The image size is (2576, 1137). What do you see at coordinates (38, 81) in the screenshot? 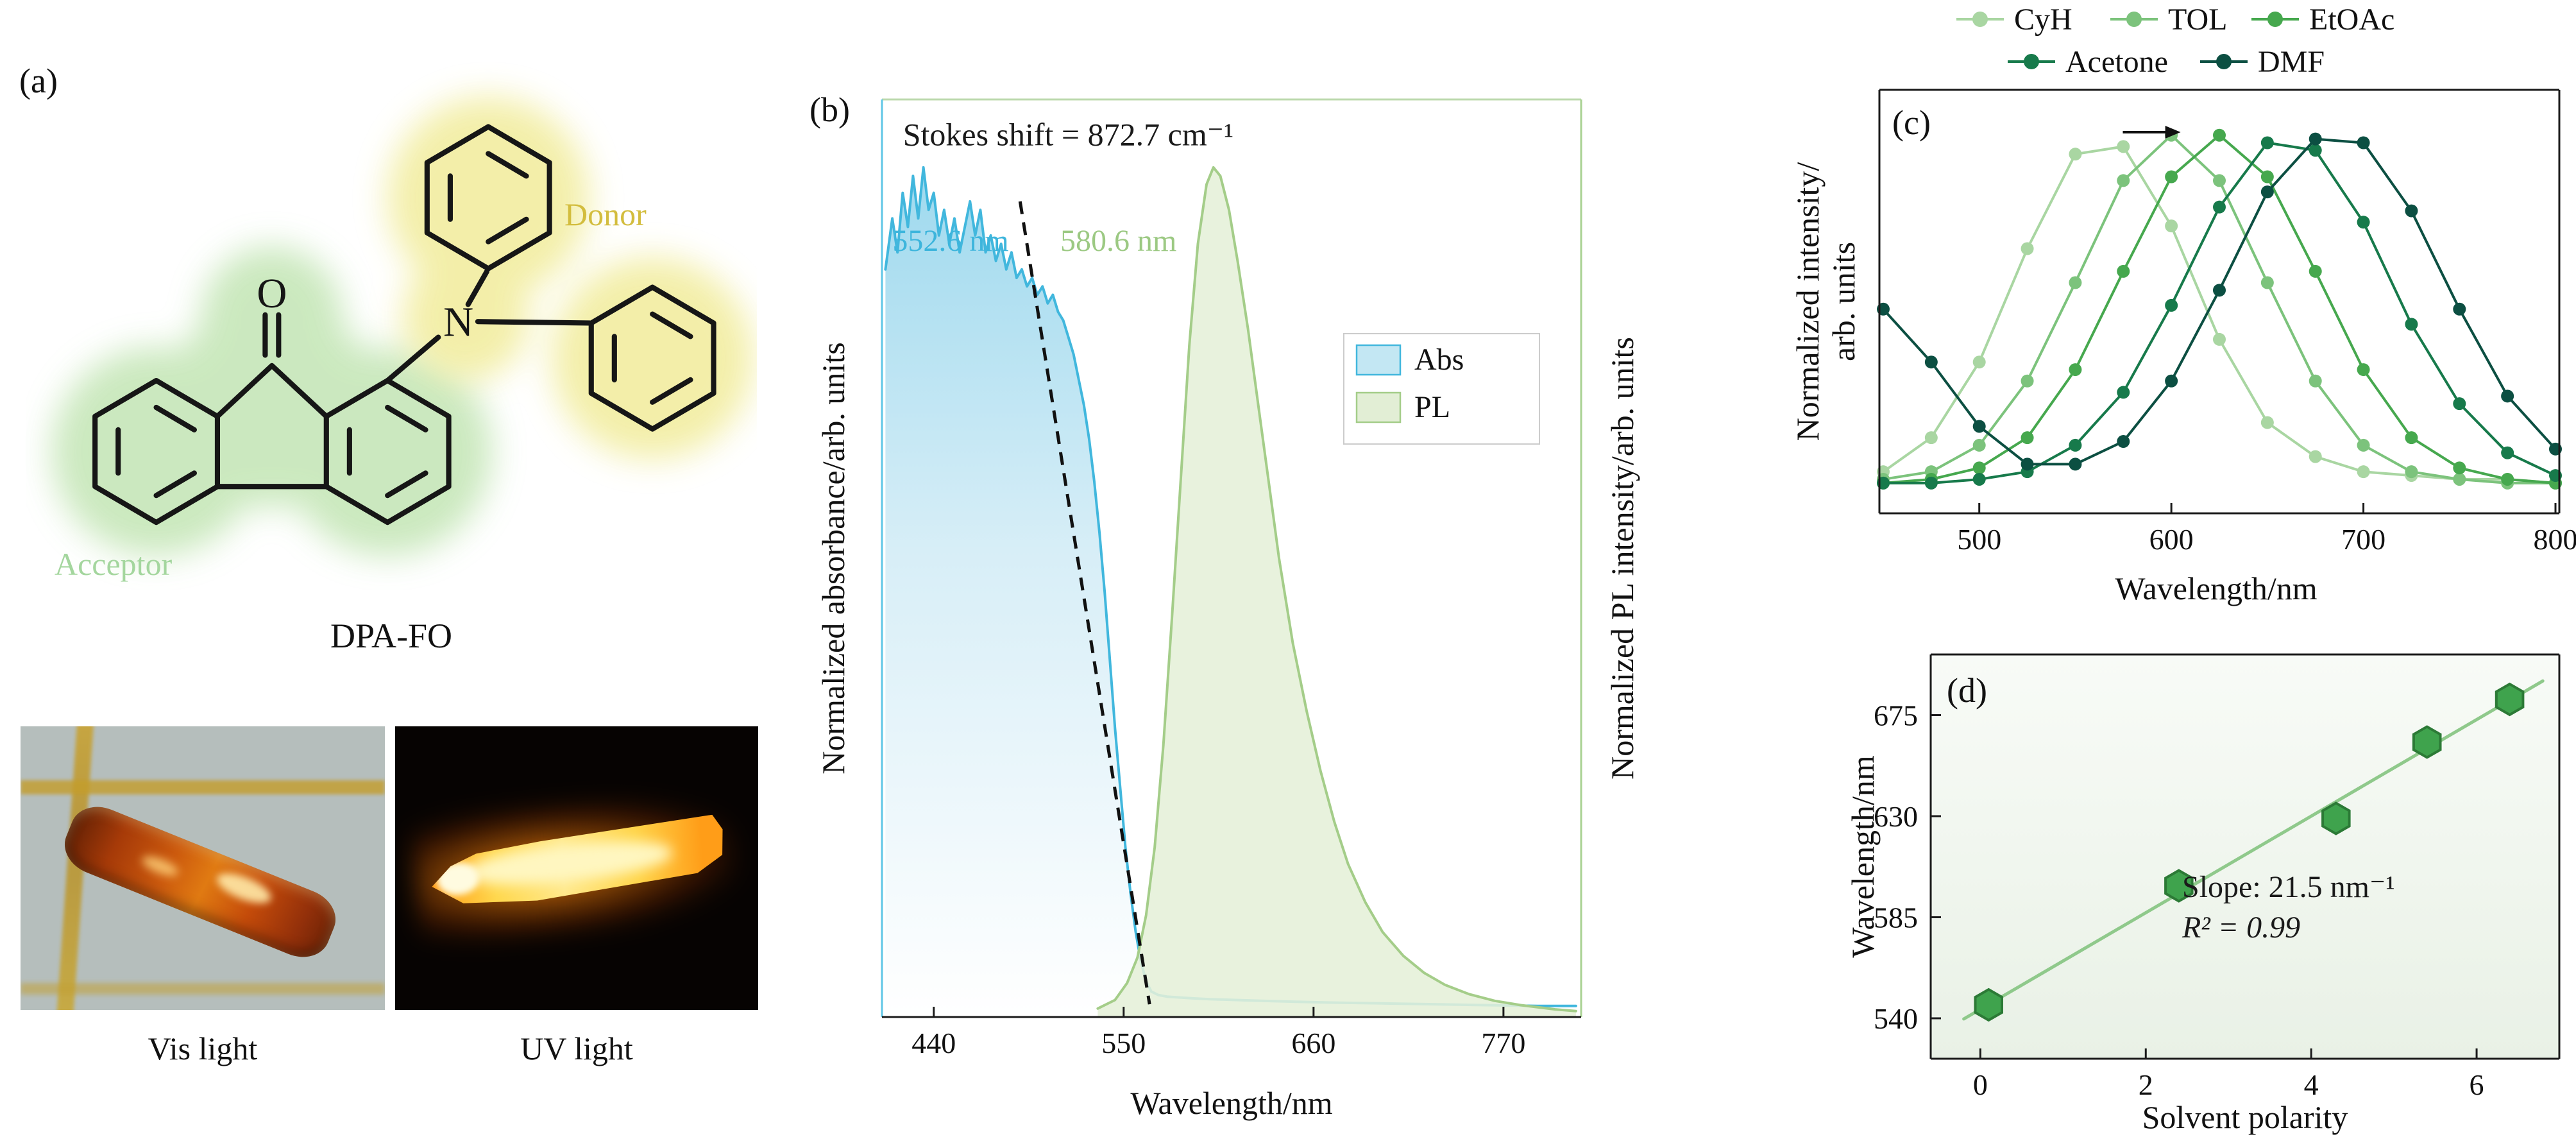
I see `panel-a-letter: (a)` at bounding box center [38, 81].